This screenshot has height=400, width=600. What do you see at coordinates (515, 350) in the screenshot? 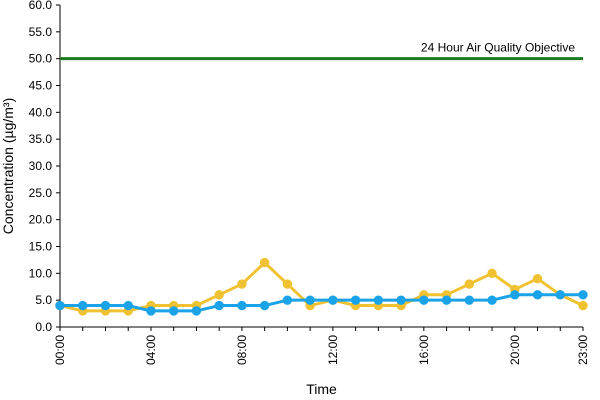
I see `x-tick-label: 20:00` at bounding box center [515, 350].